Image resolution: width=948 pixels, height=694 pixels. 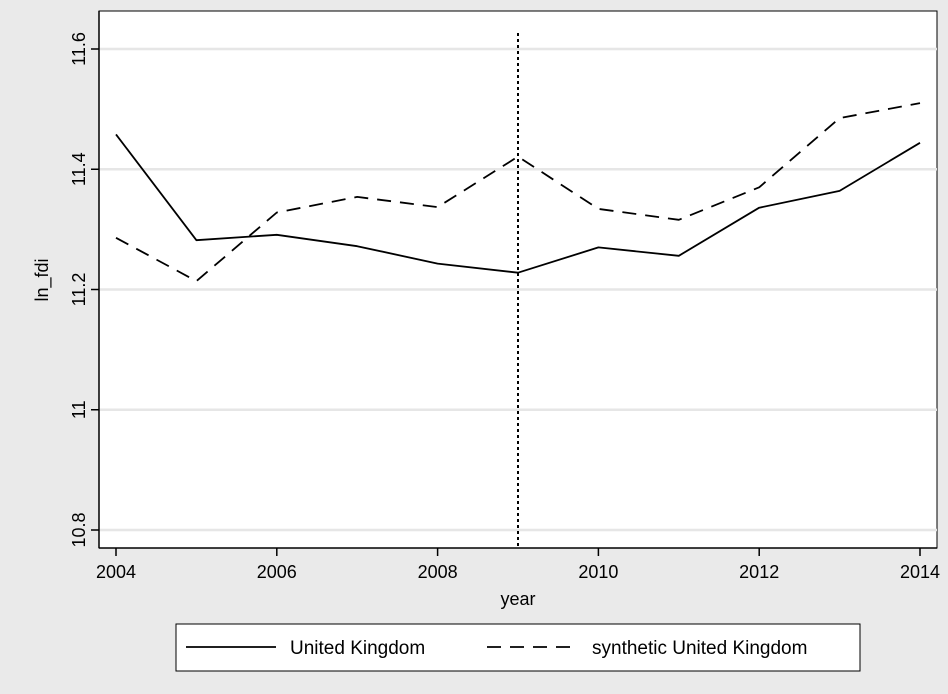 I want to click on legend: United Kingdom synthetic United Kingdom, so click(x=518, y=647).